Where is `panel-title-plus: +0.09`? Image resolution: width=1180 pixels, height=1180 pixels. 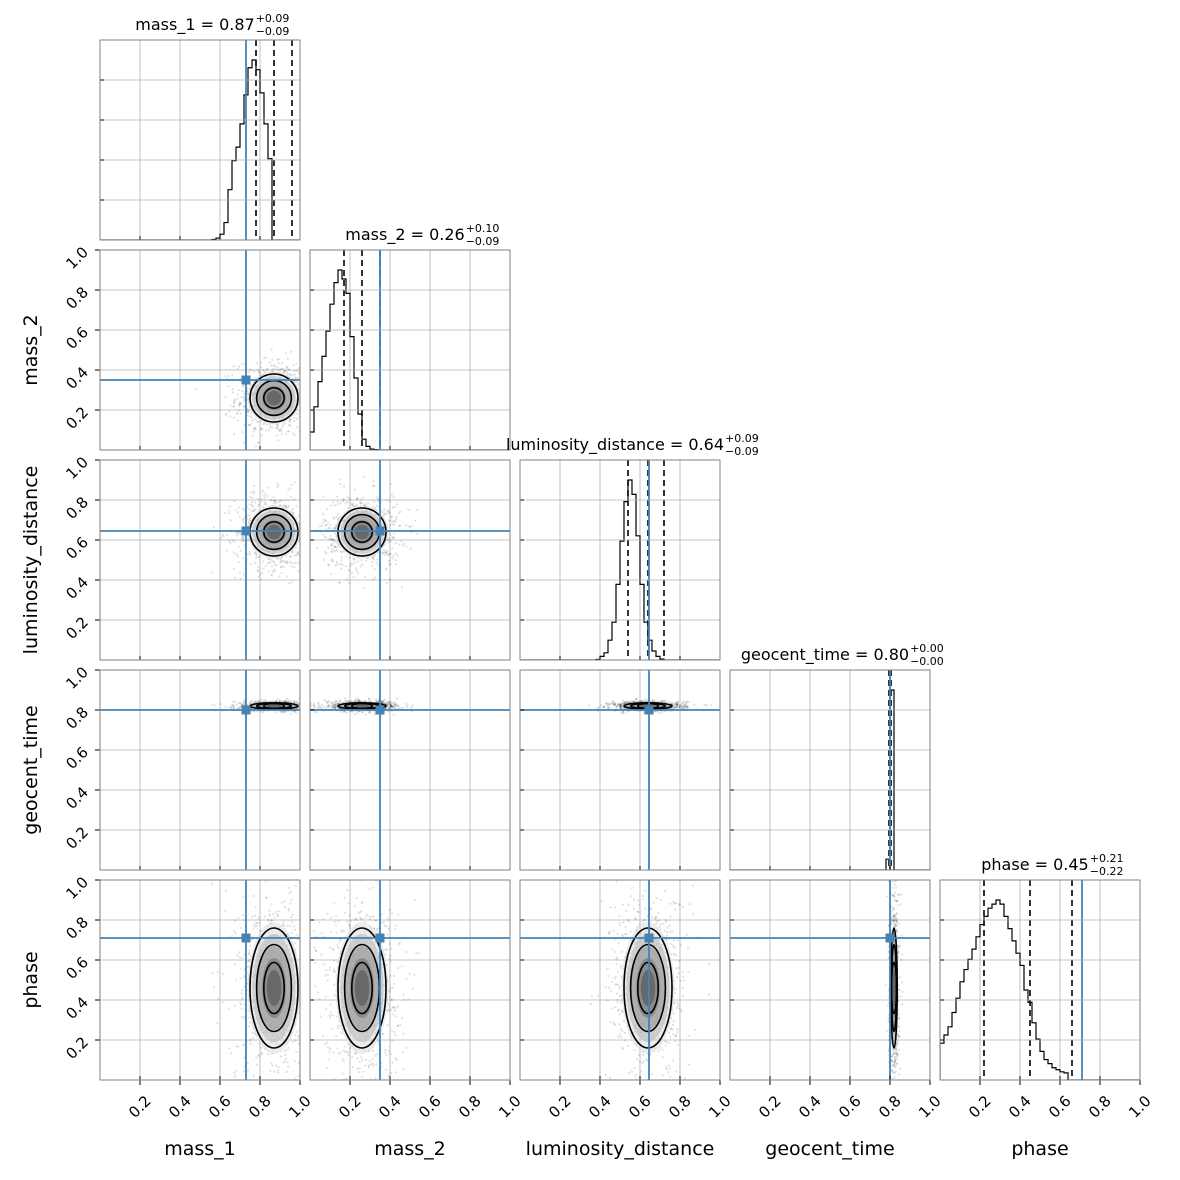
panel-title-plus: +0.09 is located at coordinates (742, 438).